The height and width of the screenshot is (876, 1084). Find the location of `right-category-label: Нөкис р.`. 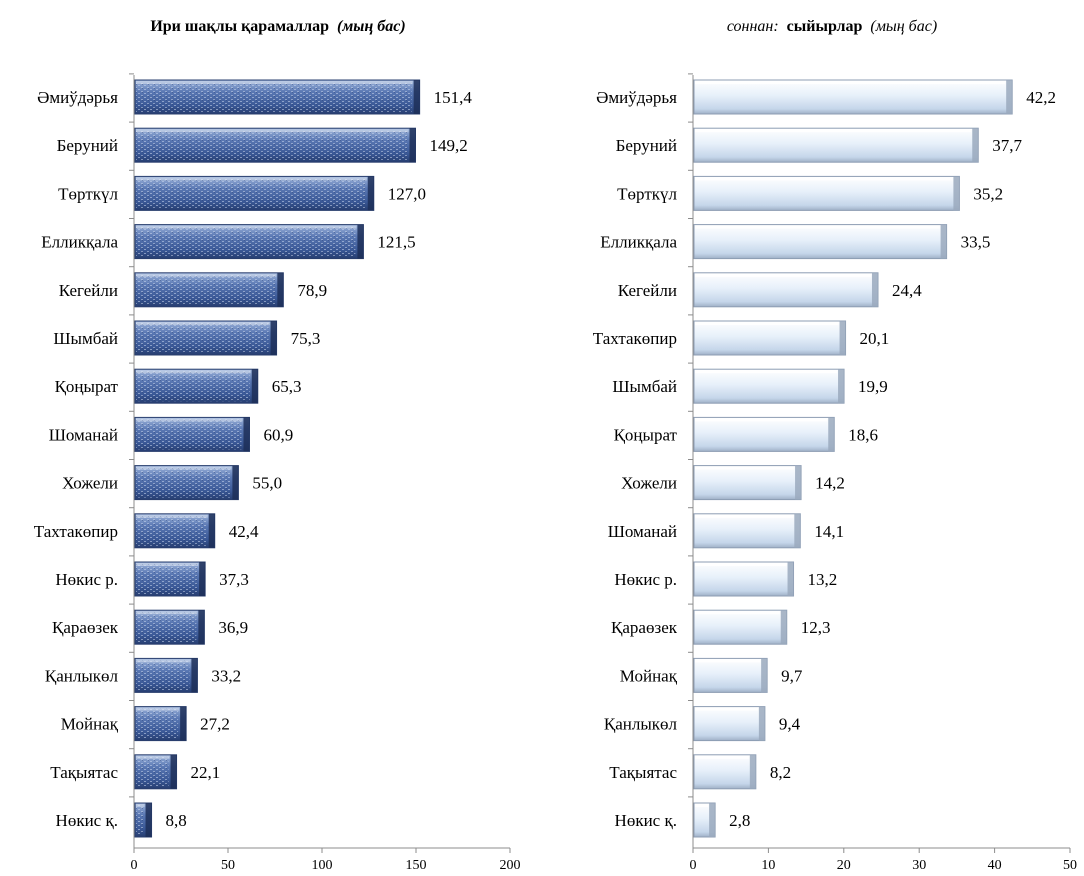

right-category-label: Нөкис р. is located at coordinates (645, 579).